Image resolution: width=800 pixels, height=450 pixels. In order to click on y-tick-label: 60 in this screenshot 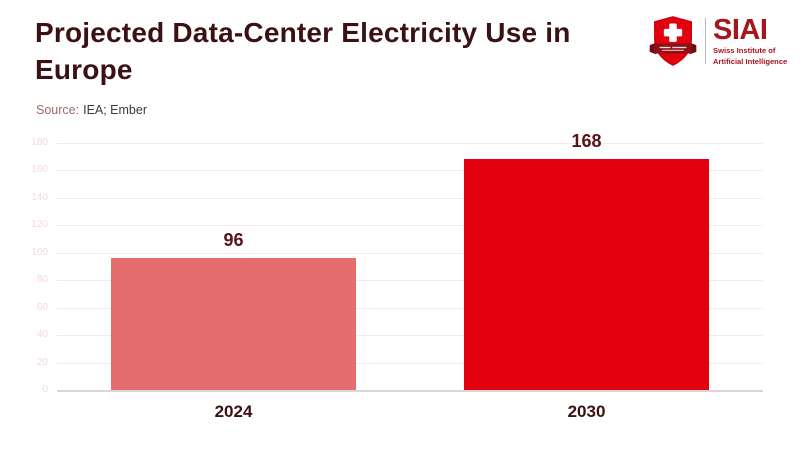, I will do `click(42, 307)`.